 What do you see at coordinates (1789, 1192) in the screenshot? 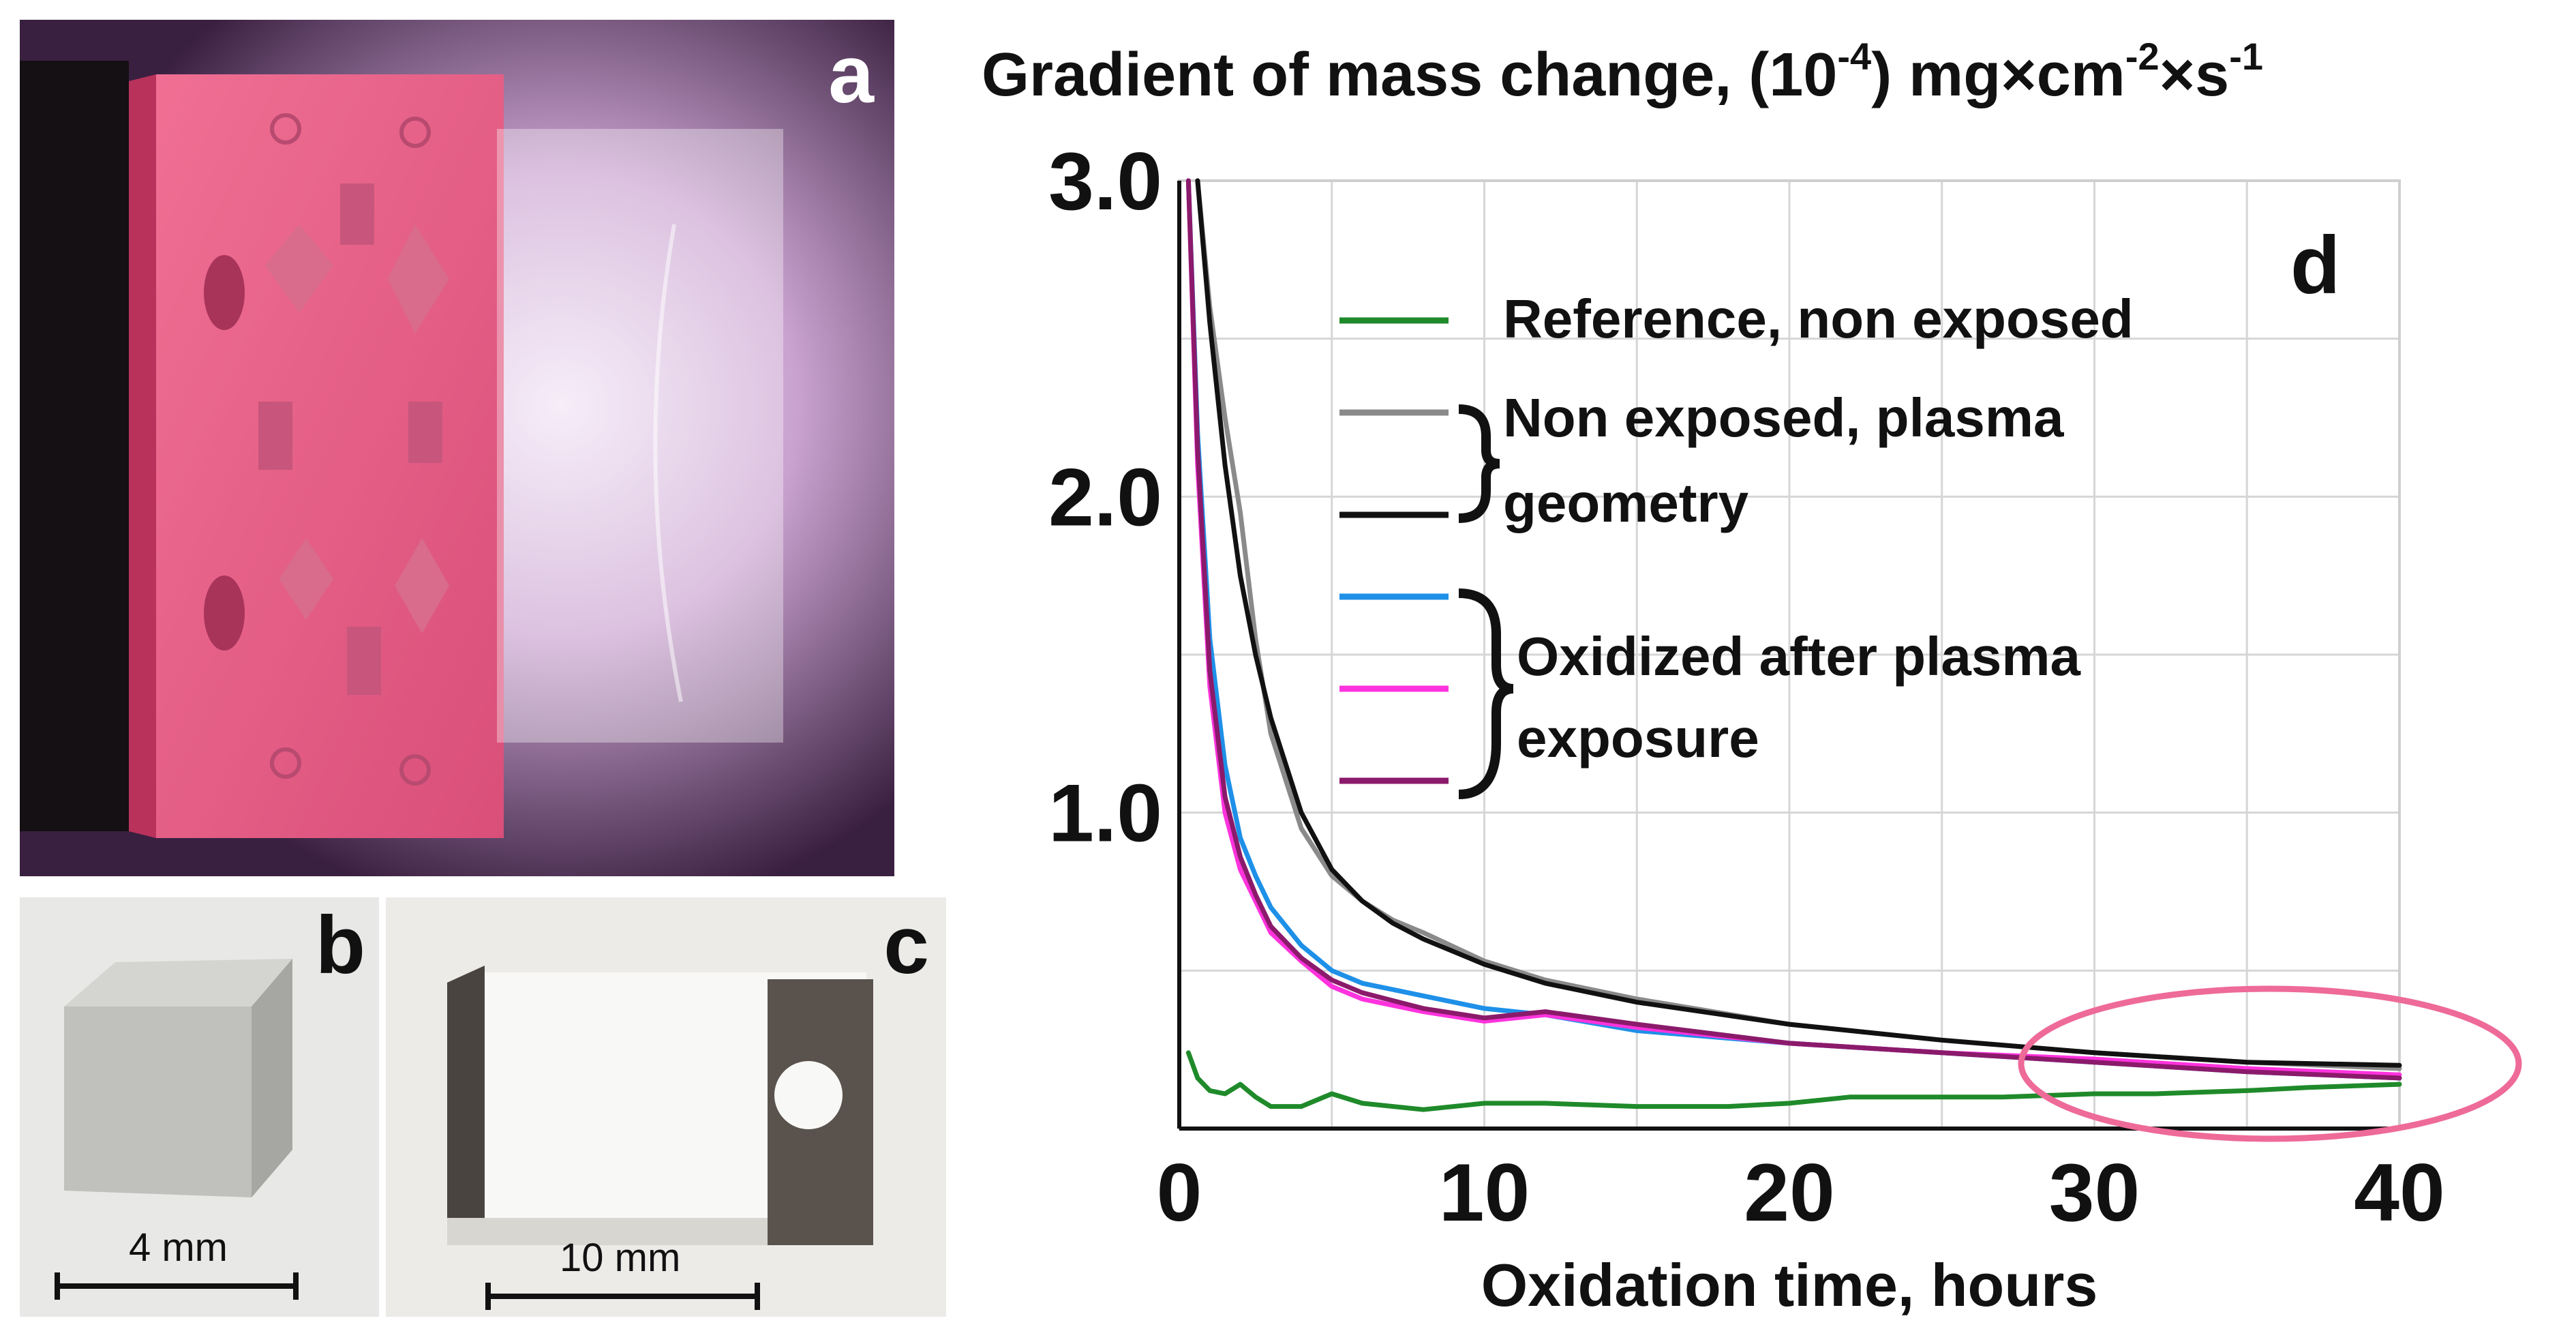
I see `x-tick-label: 20` at bounding box center [1789, 1192].